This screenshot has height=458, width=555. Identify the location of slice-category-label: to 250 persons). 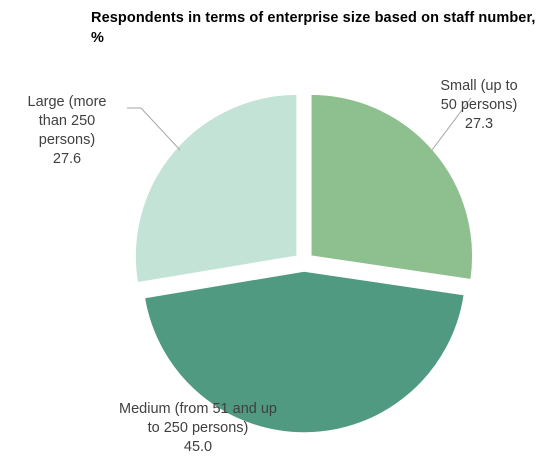
(198, 428).